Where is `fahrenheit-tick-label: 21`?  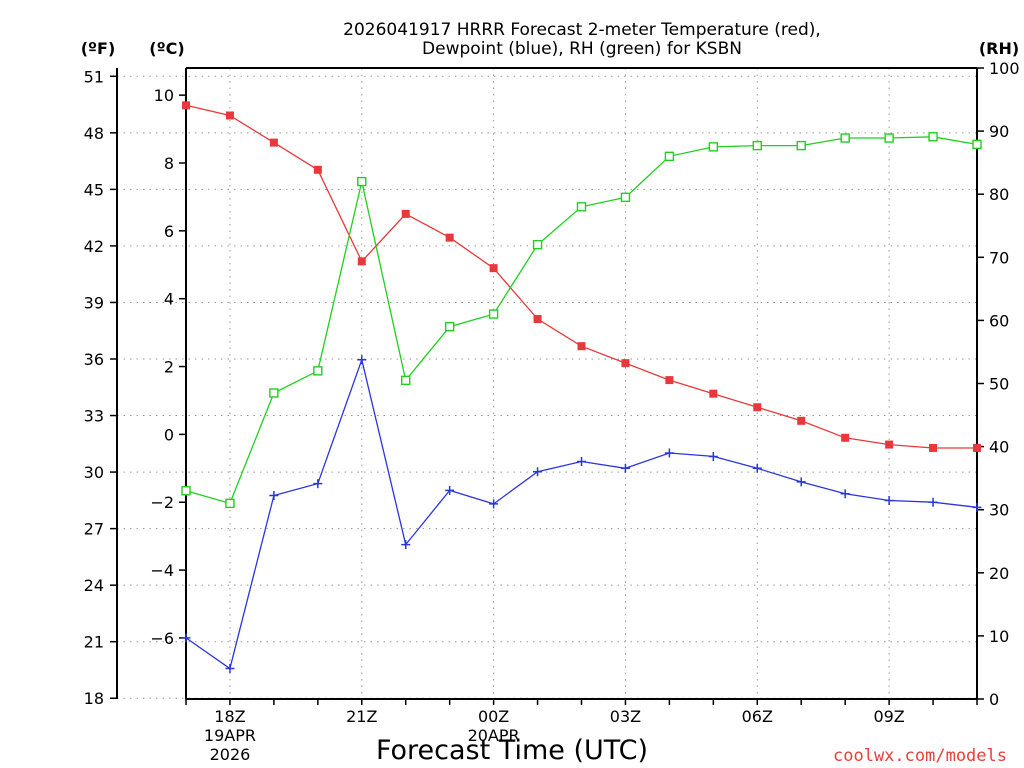 fahrenheit-tick-label: 21 is located at coordinates (94, 642).